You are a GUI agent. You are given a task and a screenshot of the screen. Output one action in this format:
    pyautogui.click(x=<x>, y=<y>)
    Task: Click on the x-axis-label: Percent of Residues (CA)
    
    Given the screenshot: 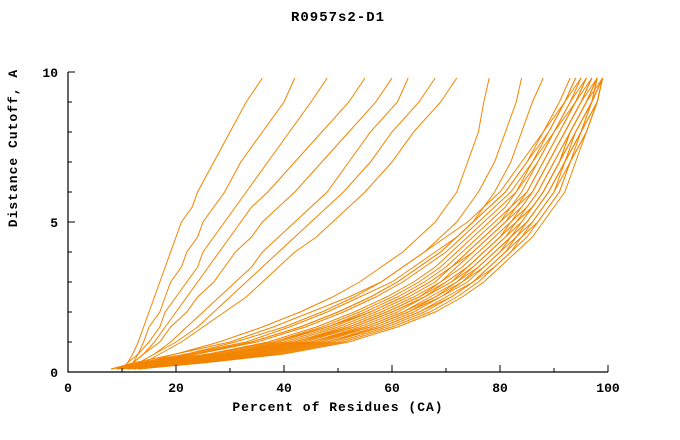 What is the action you would take?
    pyautogui.click(x=338, y=407)
    